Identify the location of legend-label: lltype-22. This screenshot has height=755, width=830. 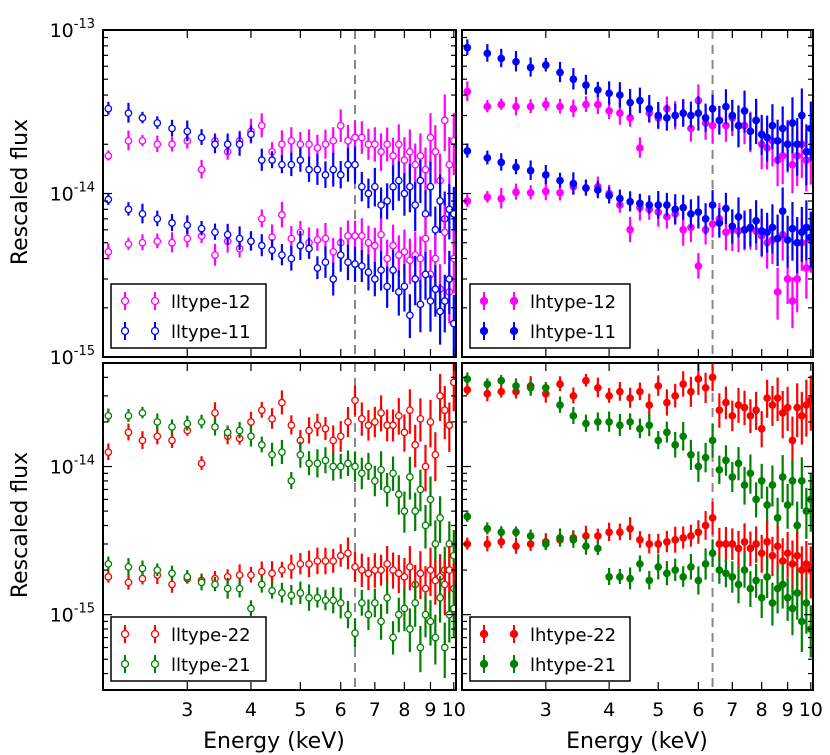
(211, 635).